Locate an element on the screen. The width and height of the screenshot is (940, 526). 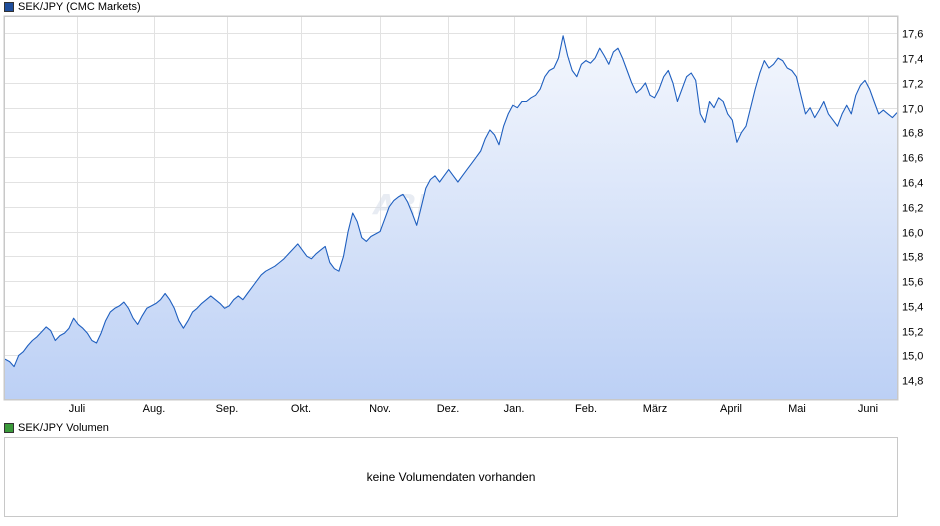
x-tick-label: Juni is located at coordinates (868, 409).